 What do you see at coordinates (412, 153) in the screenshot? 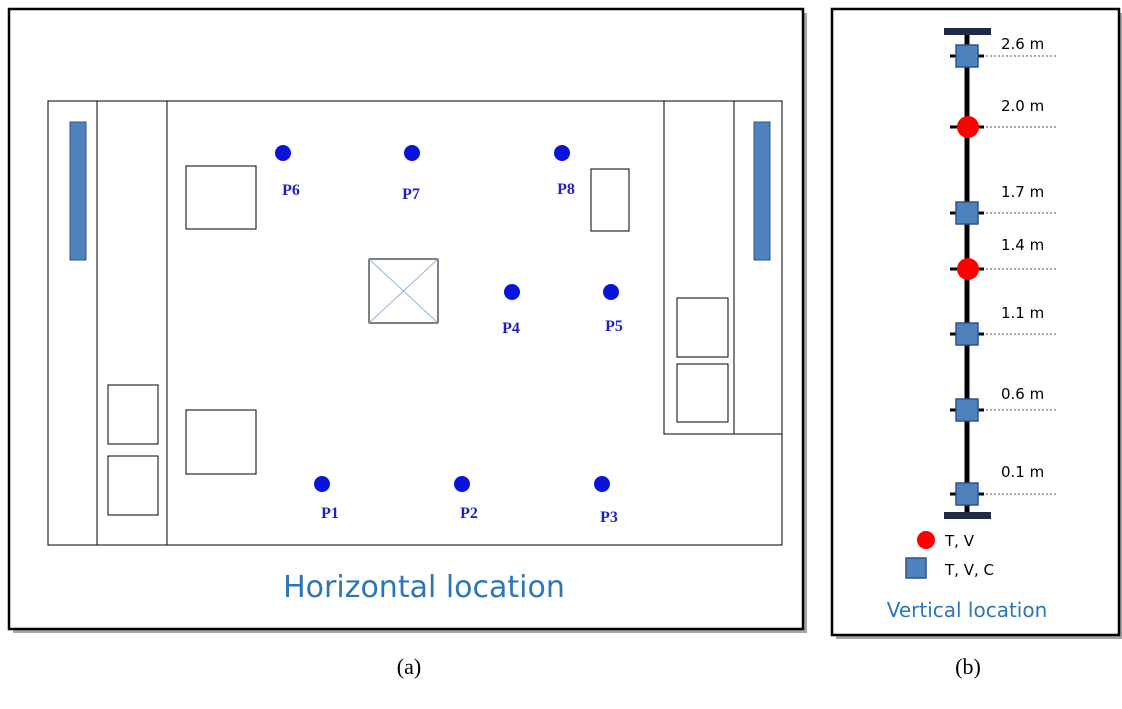
I see `point-p7-marker` at bounding box center [412, 153].